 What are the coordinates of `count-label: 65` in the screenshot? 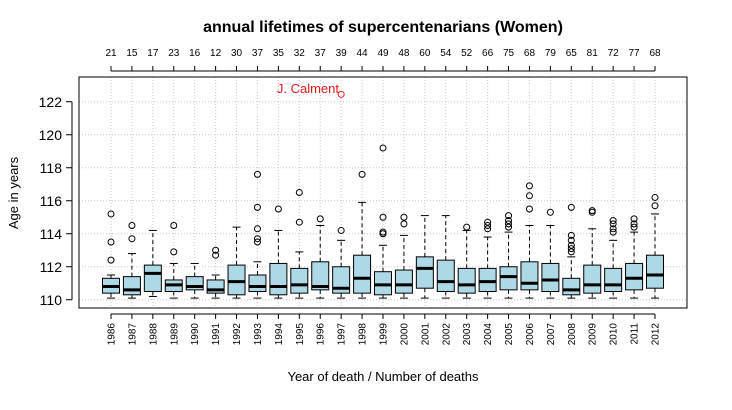 It's located at (572, 53).